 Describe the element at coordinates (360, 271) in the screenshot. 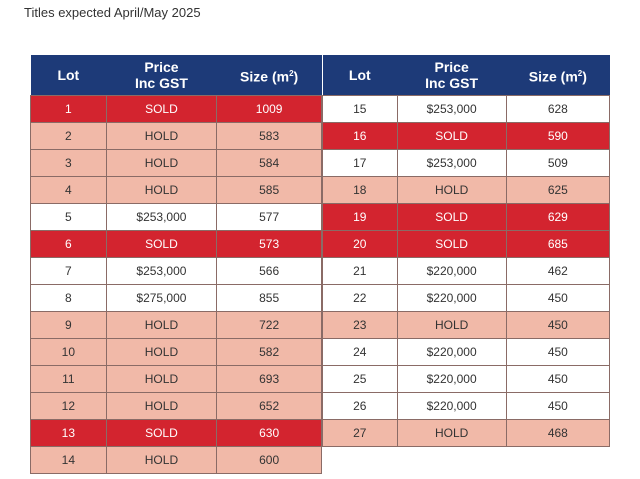

I see `cell-lot: 21` at that location.